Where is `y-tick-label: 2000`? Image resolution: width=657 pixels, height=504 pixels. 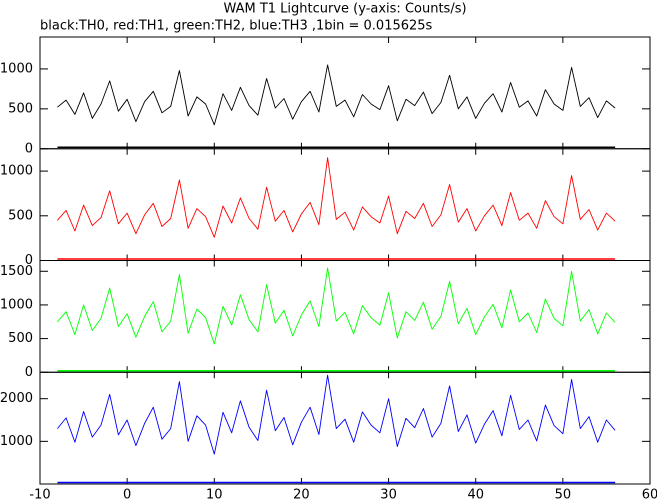
y-tick-label: 2000 is located at coordinates (16, 398).